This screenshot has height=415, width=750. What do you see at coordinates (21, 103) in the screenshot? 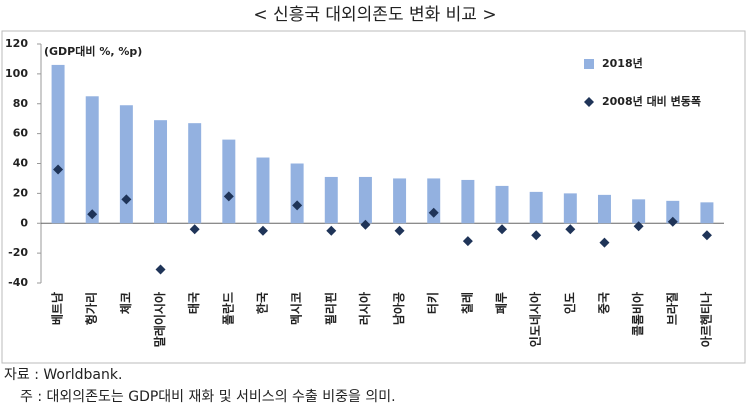
I see `y-tick-label: 80` at bounding box center [21, 103].